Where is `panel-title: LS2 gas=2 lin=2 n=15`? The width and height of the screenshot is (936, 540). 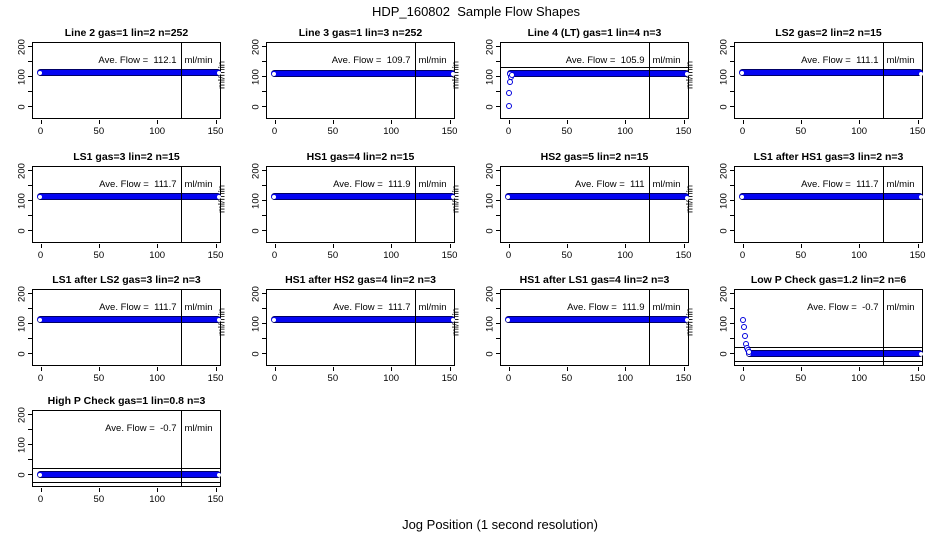 panel-title: LS2 gas=2 lin=2 n=15 is located at coordinates (828, 33).